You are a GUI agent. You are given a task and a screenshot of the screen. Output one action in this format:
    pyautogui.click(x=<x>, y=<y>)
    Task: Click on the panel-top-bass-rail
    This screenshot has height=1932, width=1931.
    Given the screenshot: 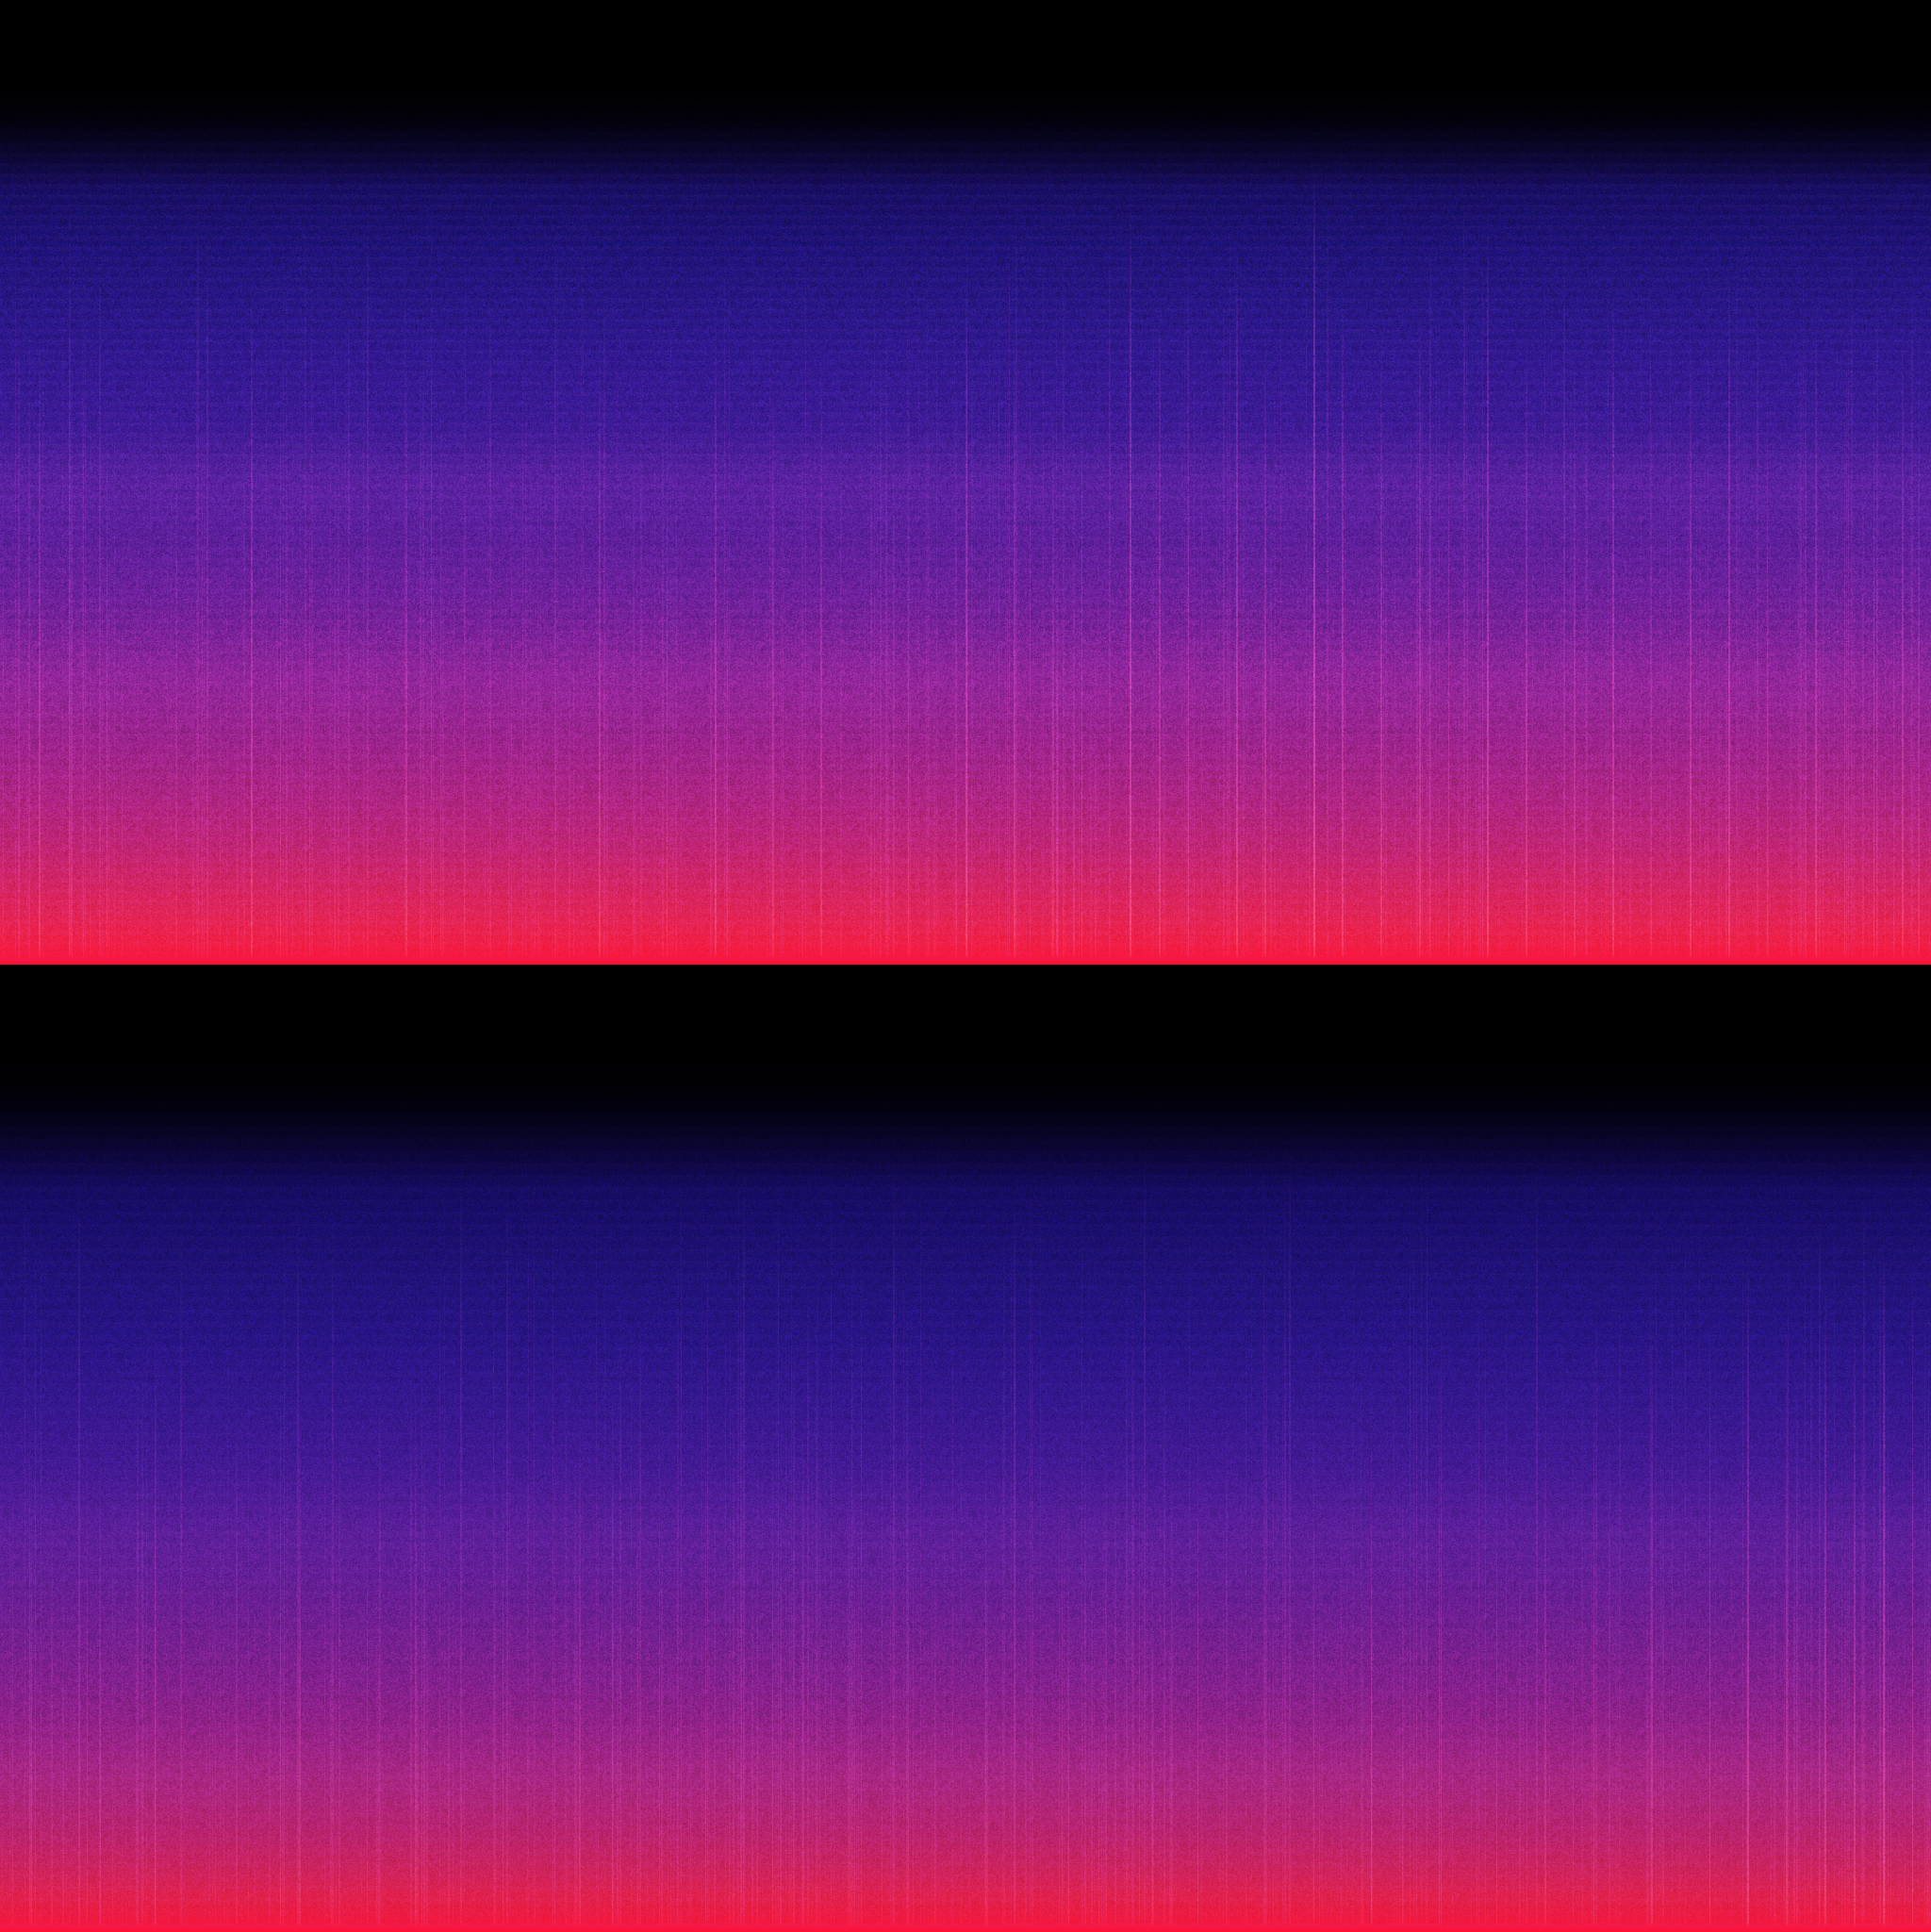 What is the action you would take?
    pyautogui.click(x=965, y=960)
    